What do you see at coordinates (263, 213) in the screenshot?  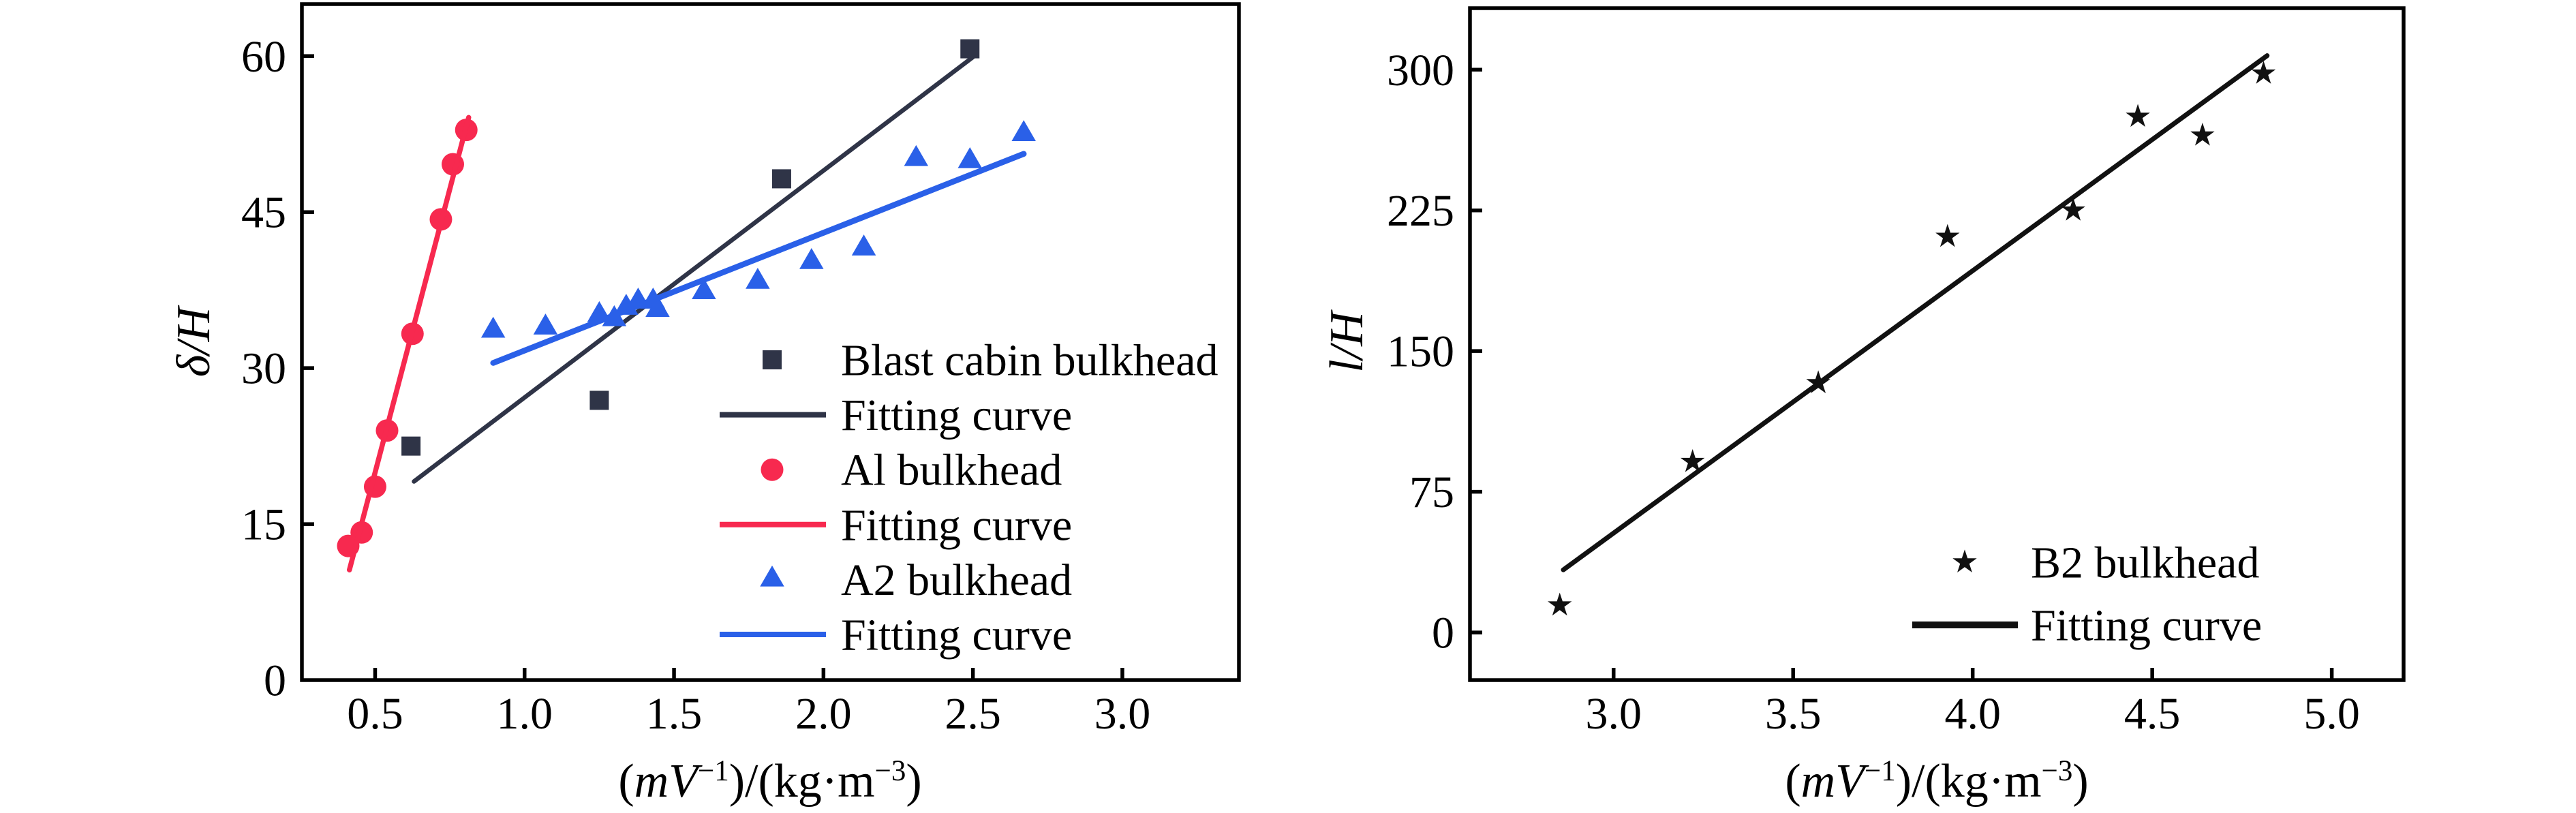 I see `y-tick-label: 45` at bounding box center [263, 213].